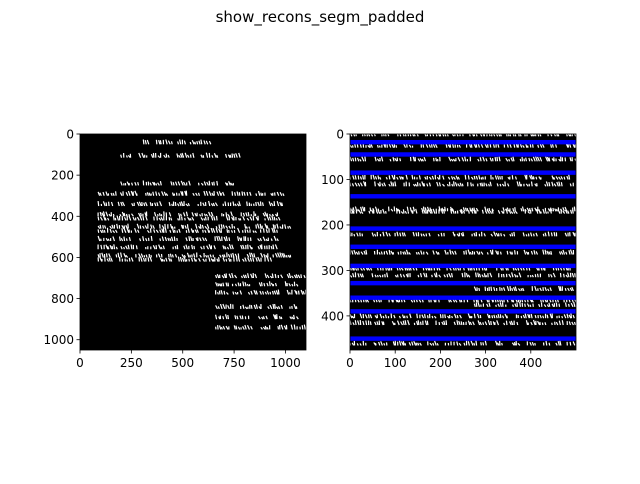 This screenshot has width=640, height=484. I want to click on left-x-tick-label: 1000, so click(285, 363).